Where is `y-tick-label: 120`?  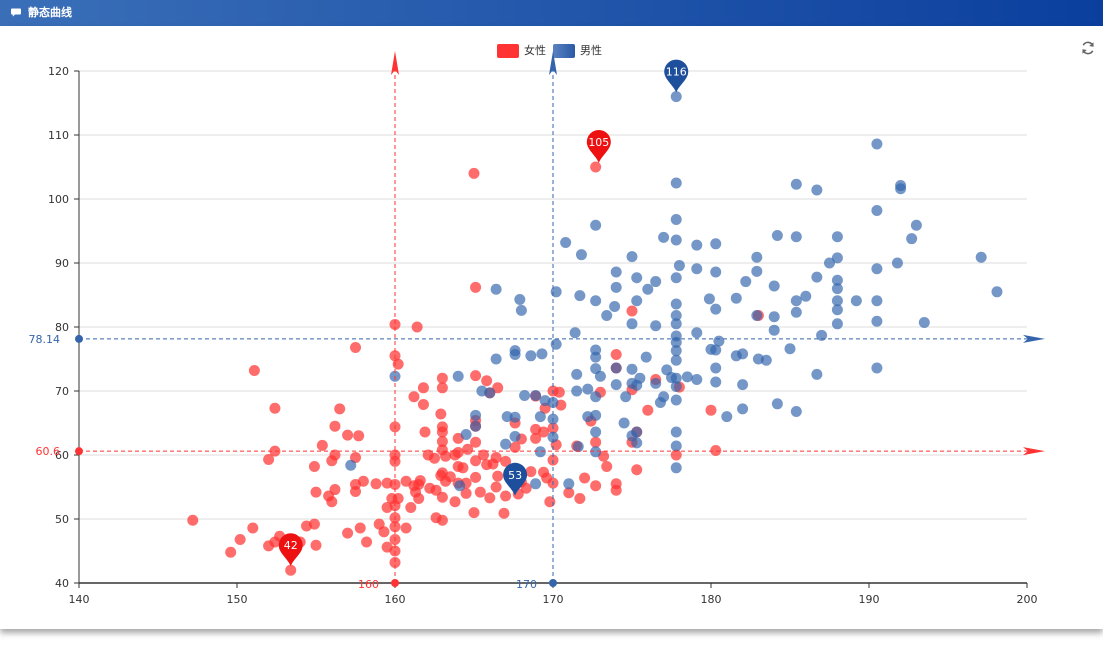
y-tick-label: 120 is located at coordinates (58, 71).